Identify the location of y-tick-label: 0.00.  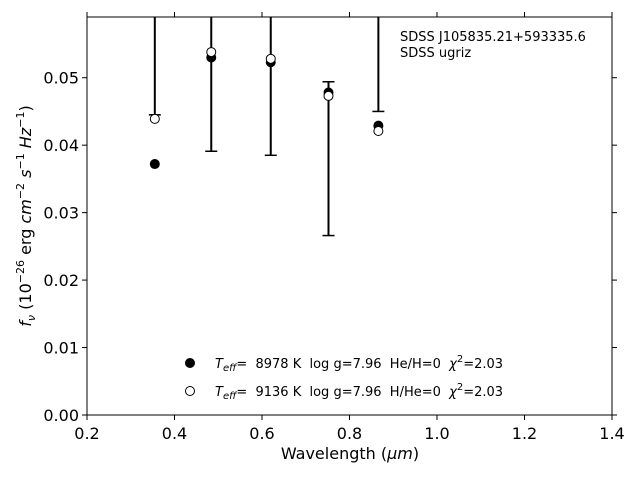
(61, 415).